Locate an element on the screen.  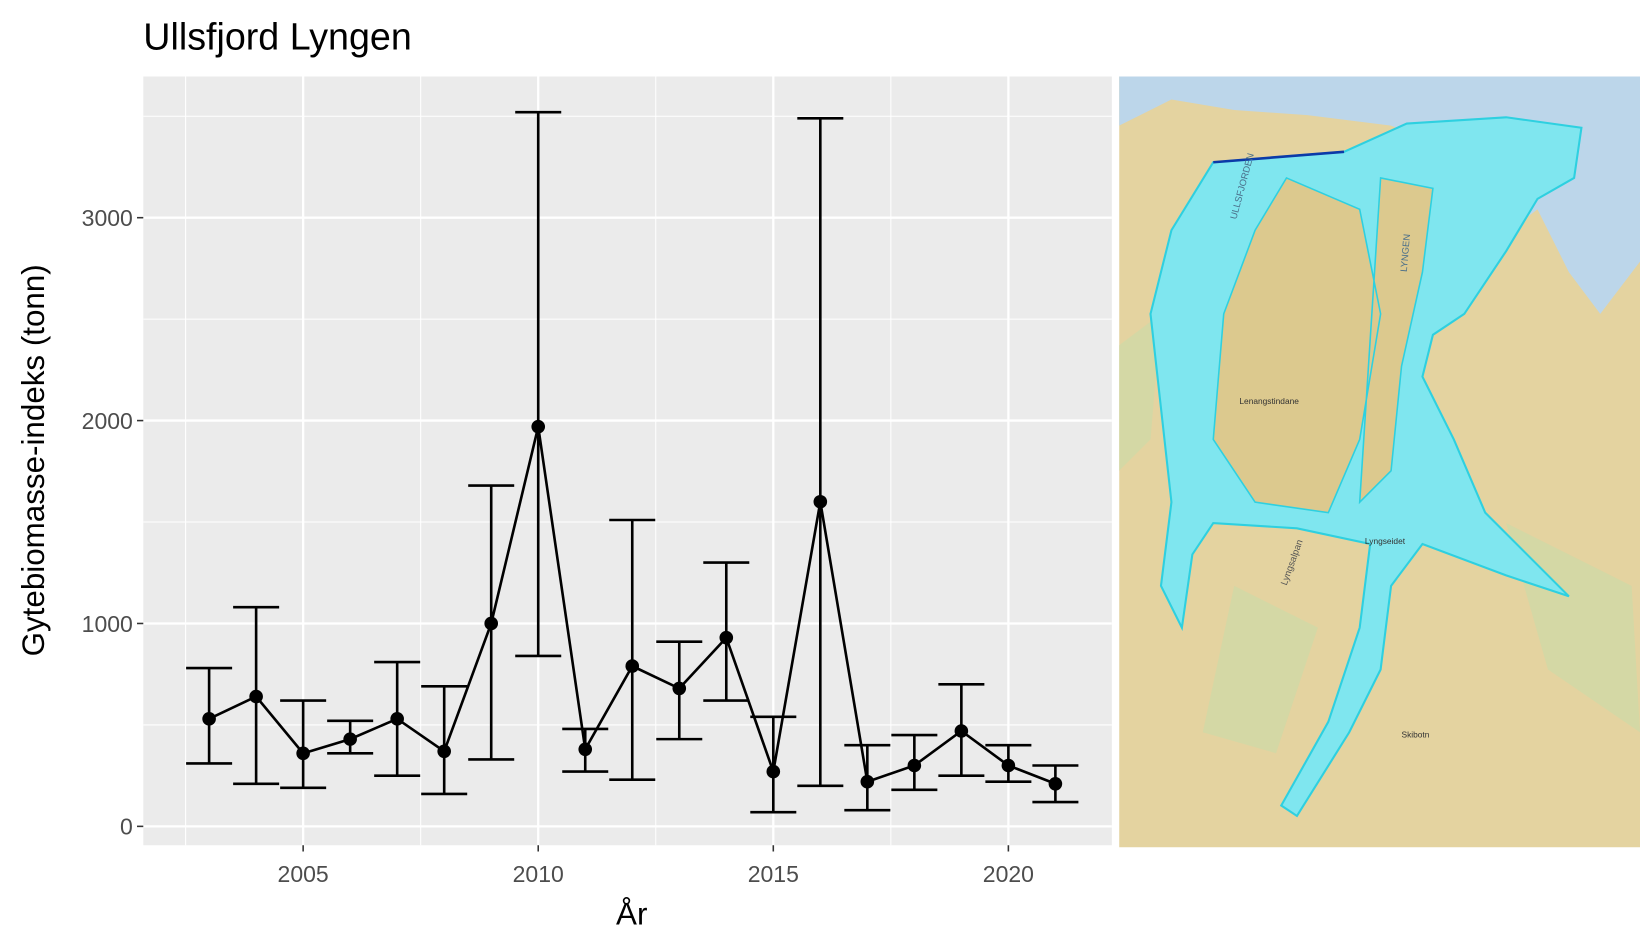
x-tick-label: 2010 is located at coordinates (538, 874).